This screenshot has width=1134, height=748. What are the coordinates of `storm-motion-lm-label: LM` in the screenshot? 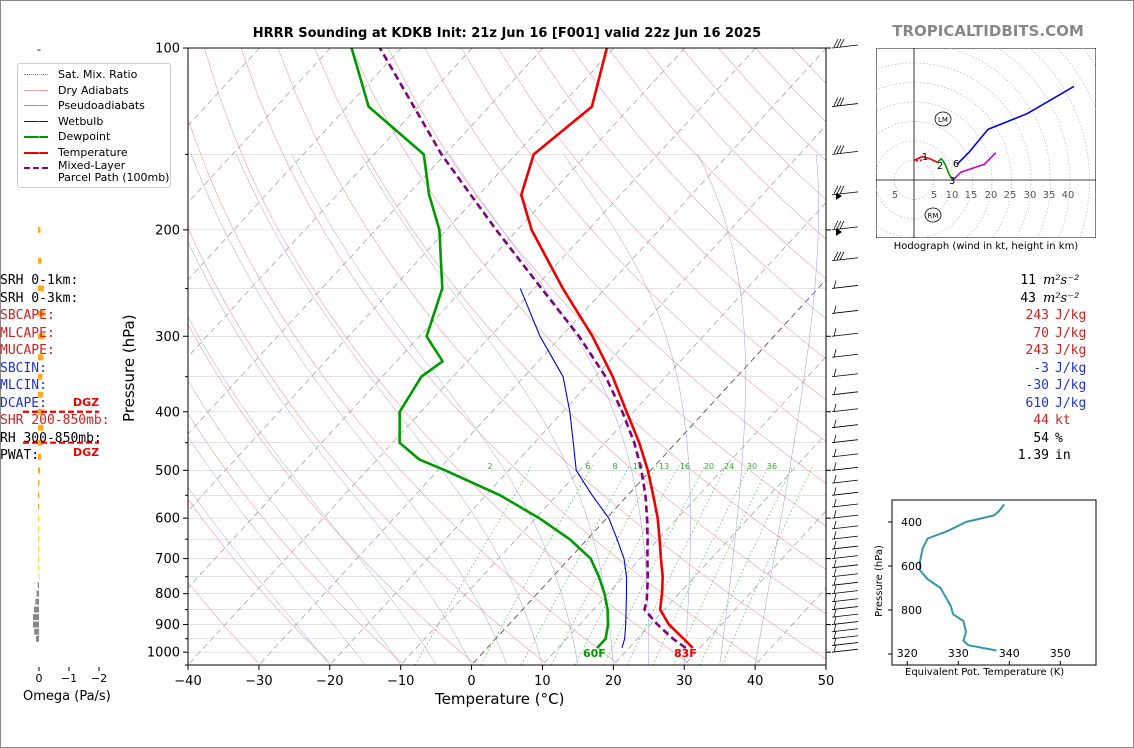 It's located at (943, 120).